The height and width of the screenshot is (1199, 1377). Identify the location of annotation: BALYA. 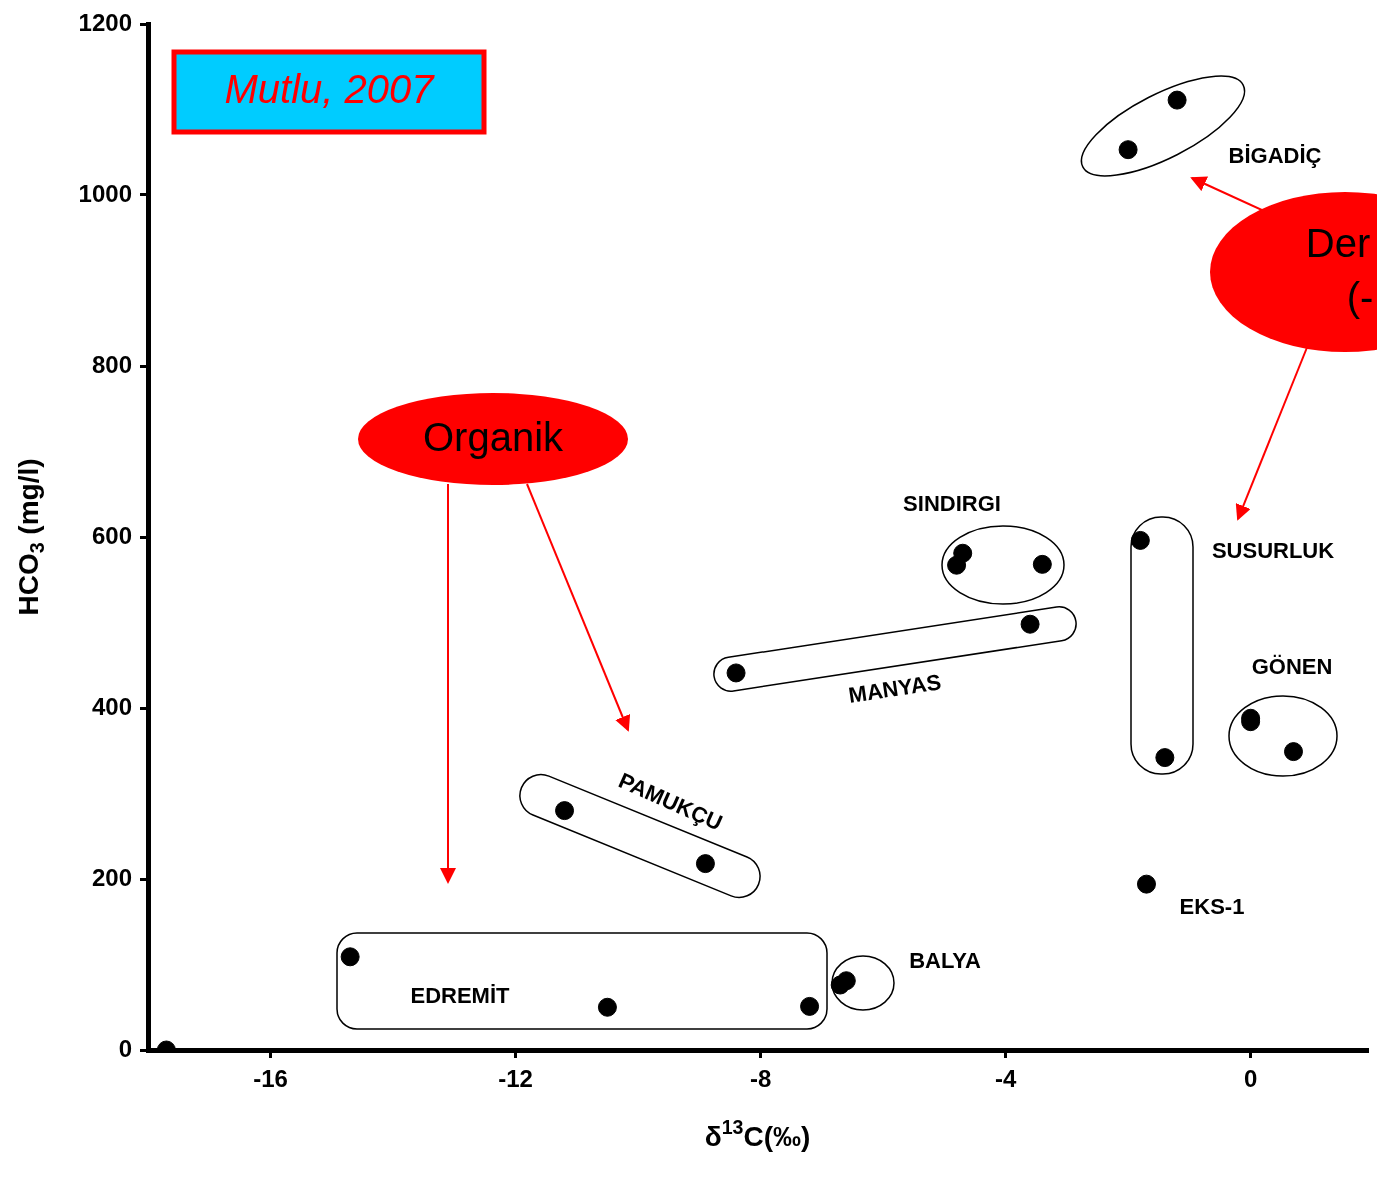
(945, 961).